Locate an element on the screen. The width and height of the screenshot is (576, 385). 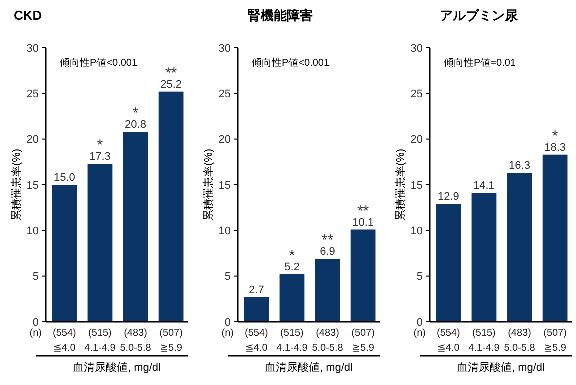
data-label: 15.0 is located at coordinates (65, 178).